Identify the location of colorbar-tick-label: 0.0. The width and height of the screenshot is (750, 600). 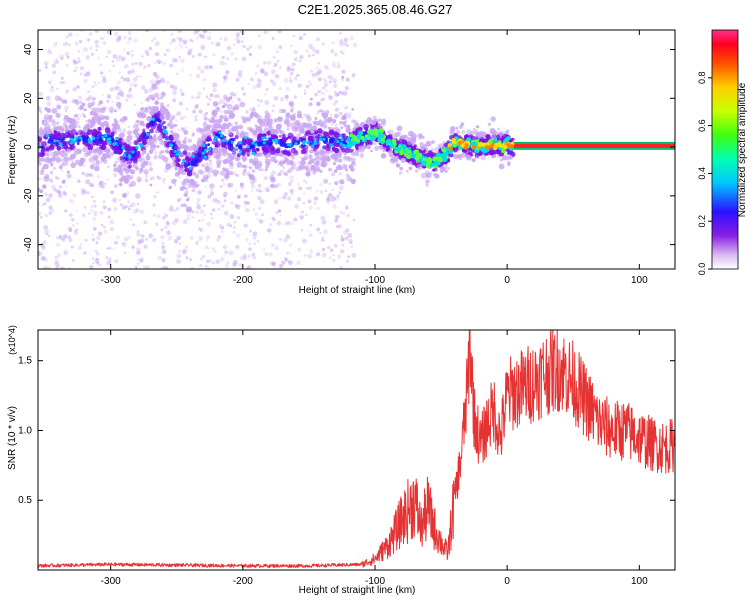
(702, 269).